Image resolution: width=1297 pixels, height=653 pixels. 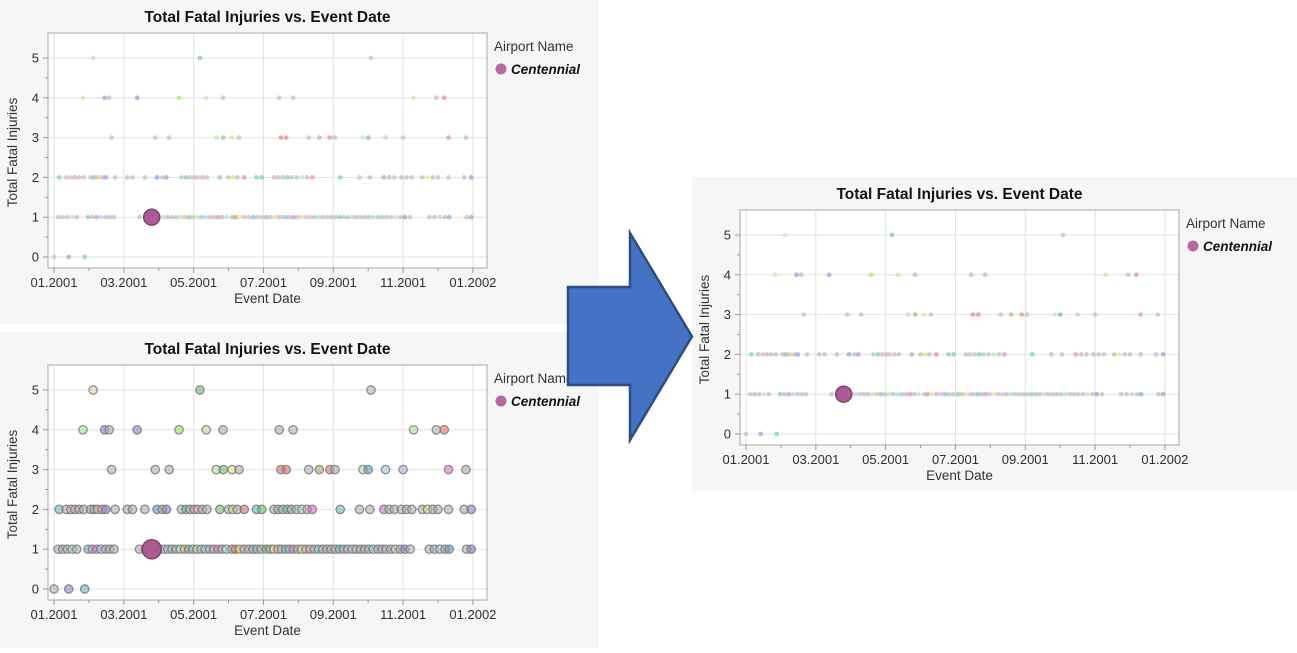 What do you see at coordinates (501, 401) in the screenshot?
I see `legend-marker-centennial` at bounding box center [501, 401].